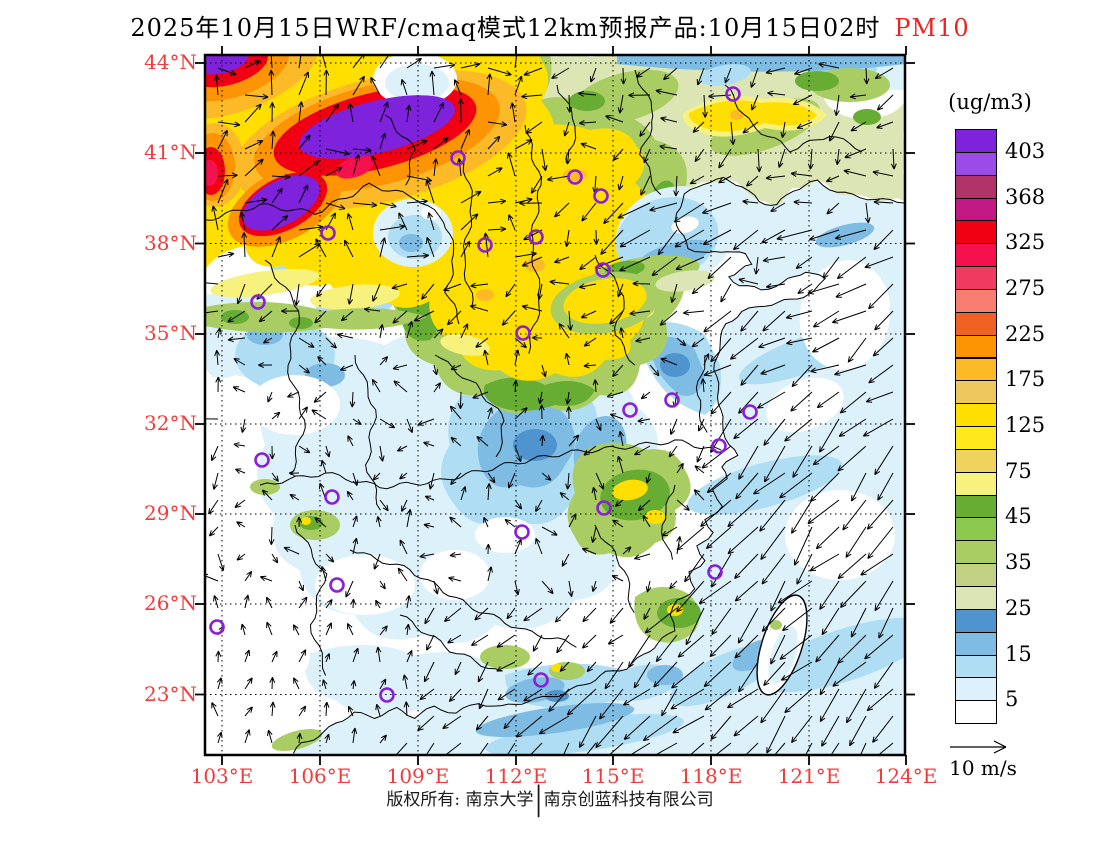 Image resolution: width=1100 pixels, height=850 pixels. Describe the element at coordinates (170, 242) in the screenshot. I see `lat-label-38°N: 38°N` at that location.